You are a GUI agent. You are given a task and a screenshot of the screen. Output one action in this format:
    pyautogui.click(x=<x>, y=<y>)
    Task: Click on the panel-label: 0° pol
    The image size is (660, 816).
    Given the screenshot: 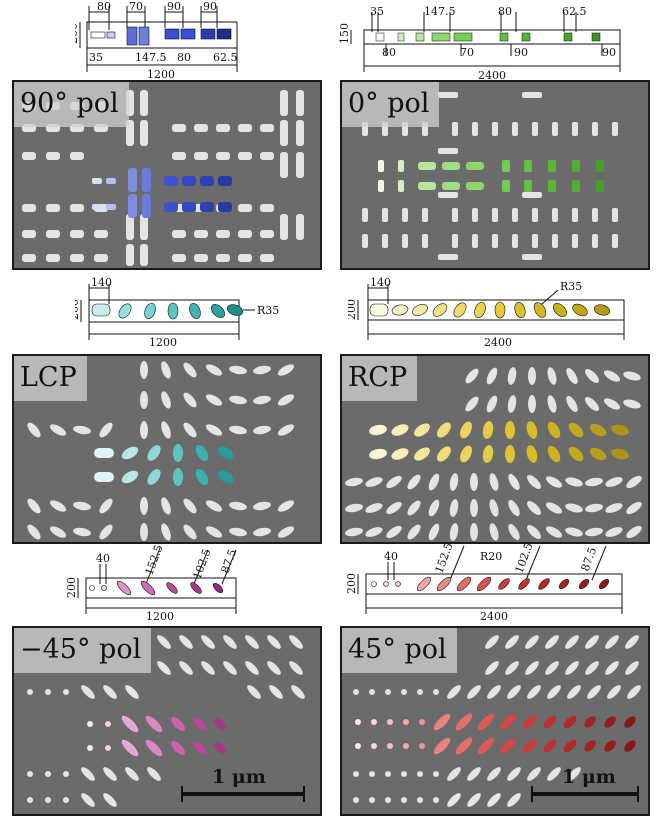 What is the action you would take?
    pyautogui.click(x=391, y=104)
    